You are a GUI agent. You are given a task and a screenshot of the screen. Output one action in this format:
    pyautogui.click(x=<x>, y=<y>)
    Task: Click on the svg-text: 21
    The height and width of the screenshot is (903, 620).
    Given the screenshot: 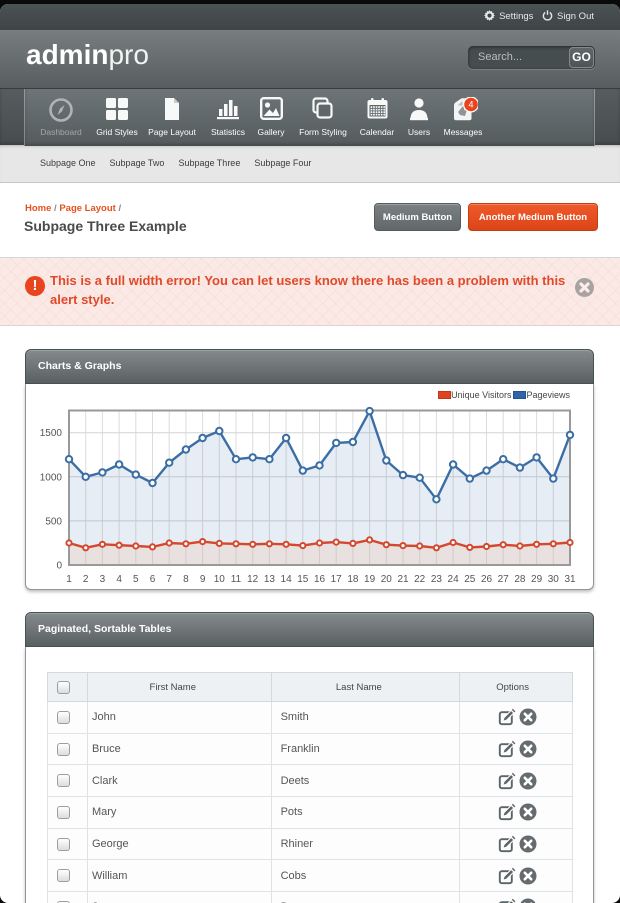 What is the action you would take?
    pyautogui.click(x=403, y=579)
    